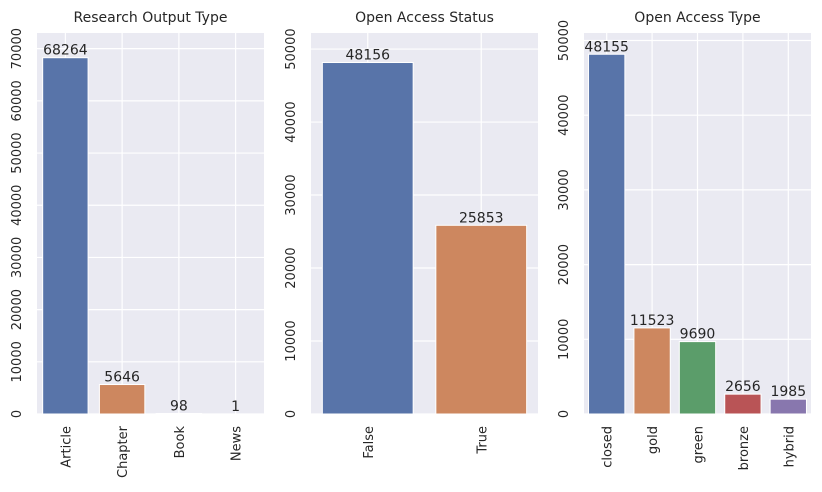 The image size is (822, 492). I want to click on bar-book, so click(179, 413).